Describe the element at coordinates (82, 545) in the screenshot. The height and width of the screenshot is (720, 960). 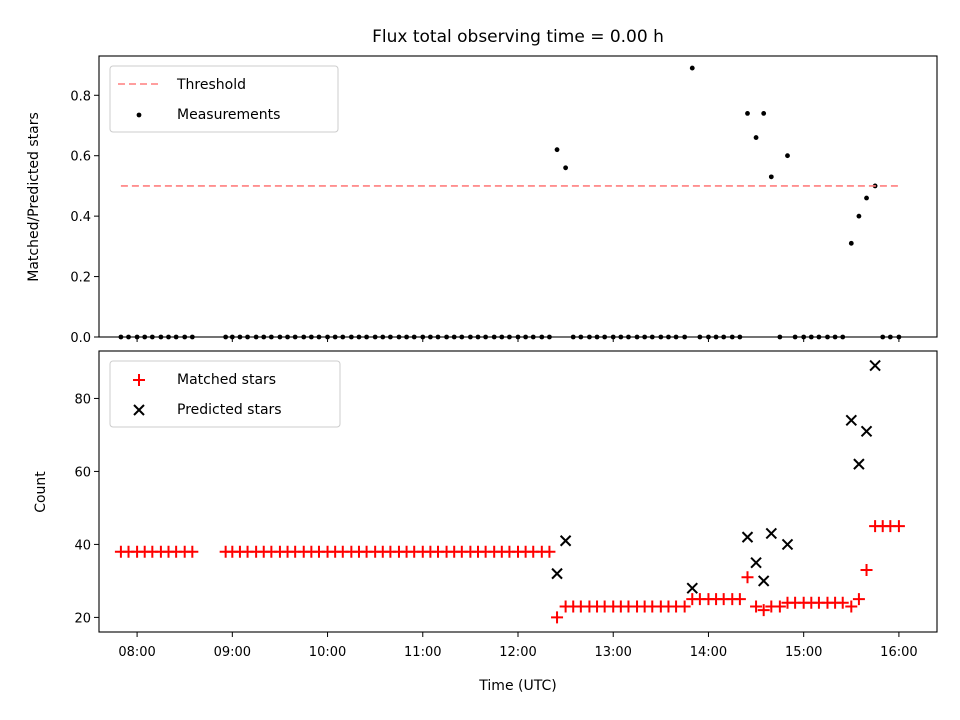
I see `bottom-y-tick-label: 40` at that location.